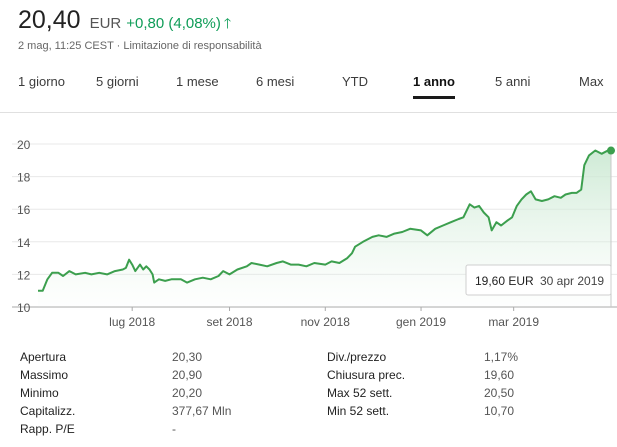 Image resolution: width=617 pixels, height=447 pixels. What do you see at coordinates (499, 393) in the screenshot?
I see `stat-value: 20,50` at bounding box center [499, 393].